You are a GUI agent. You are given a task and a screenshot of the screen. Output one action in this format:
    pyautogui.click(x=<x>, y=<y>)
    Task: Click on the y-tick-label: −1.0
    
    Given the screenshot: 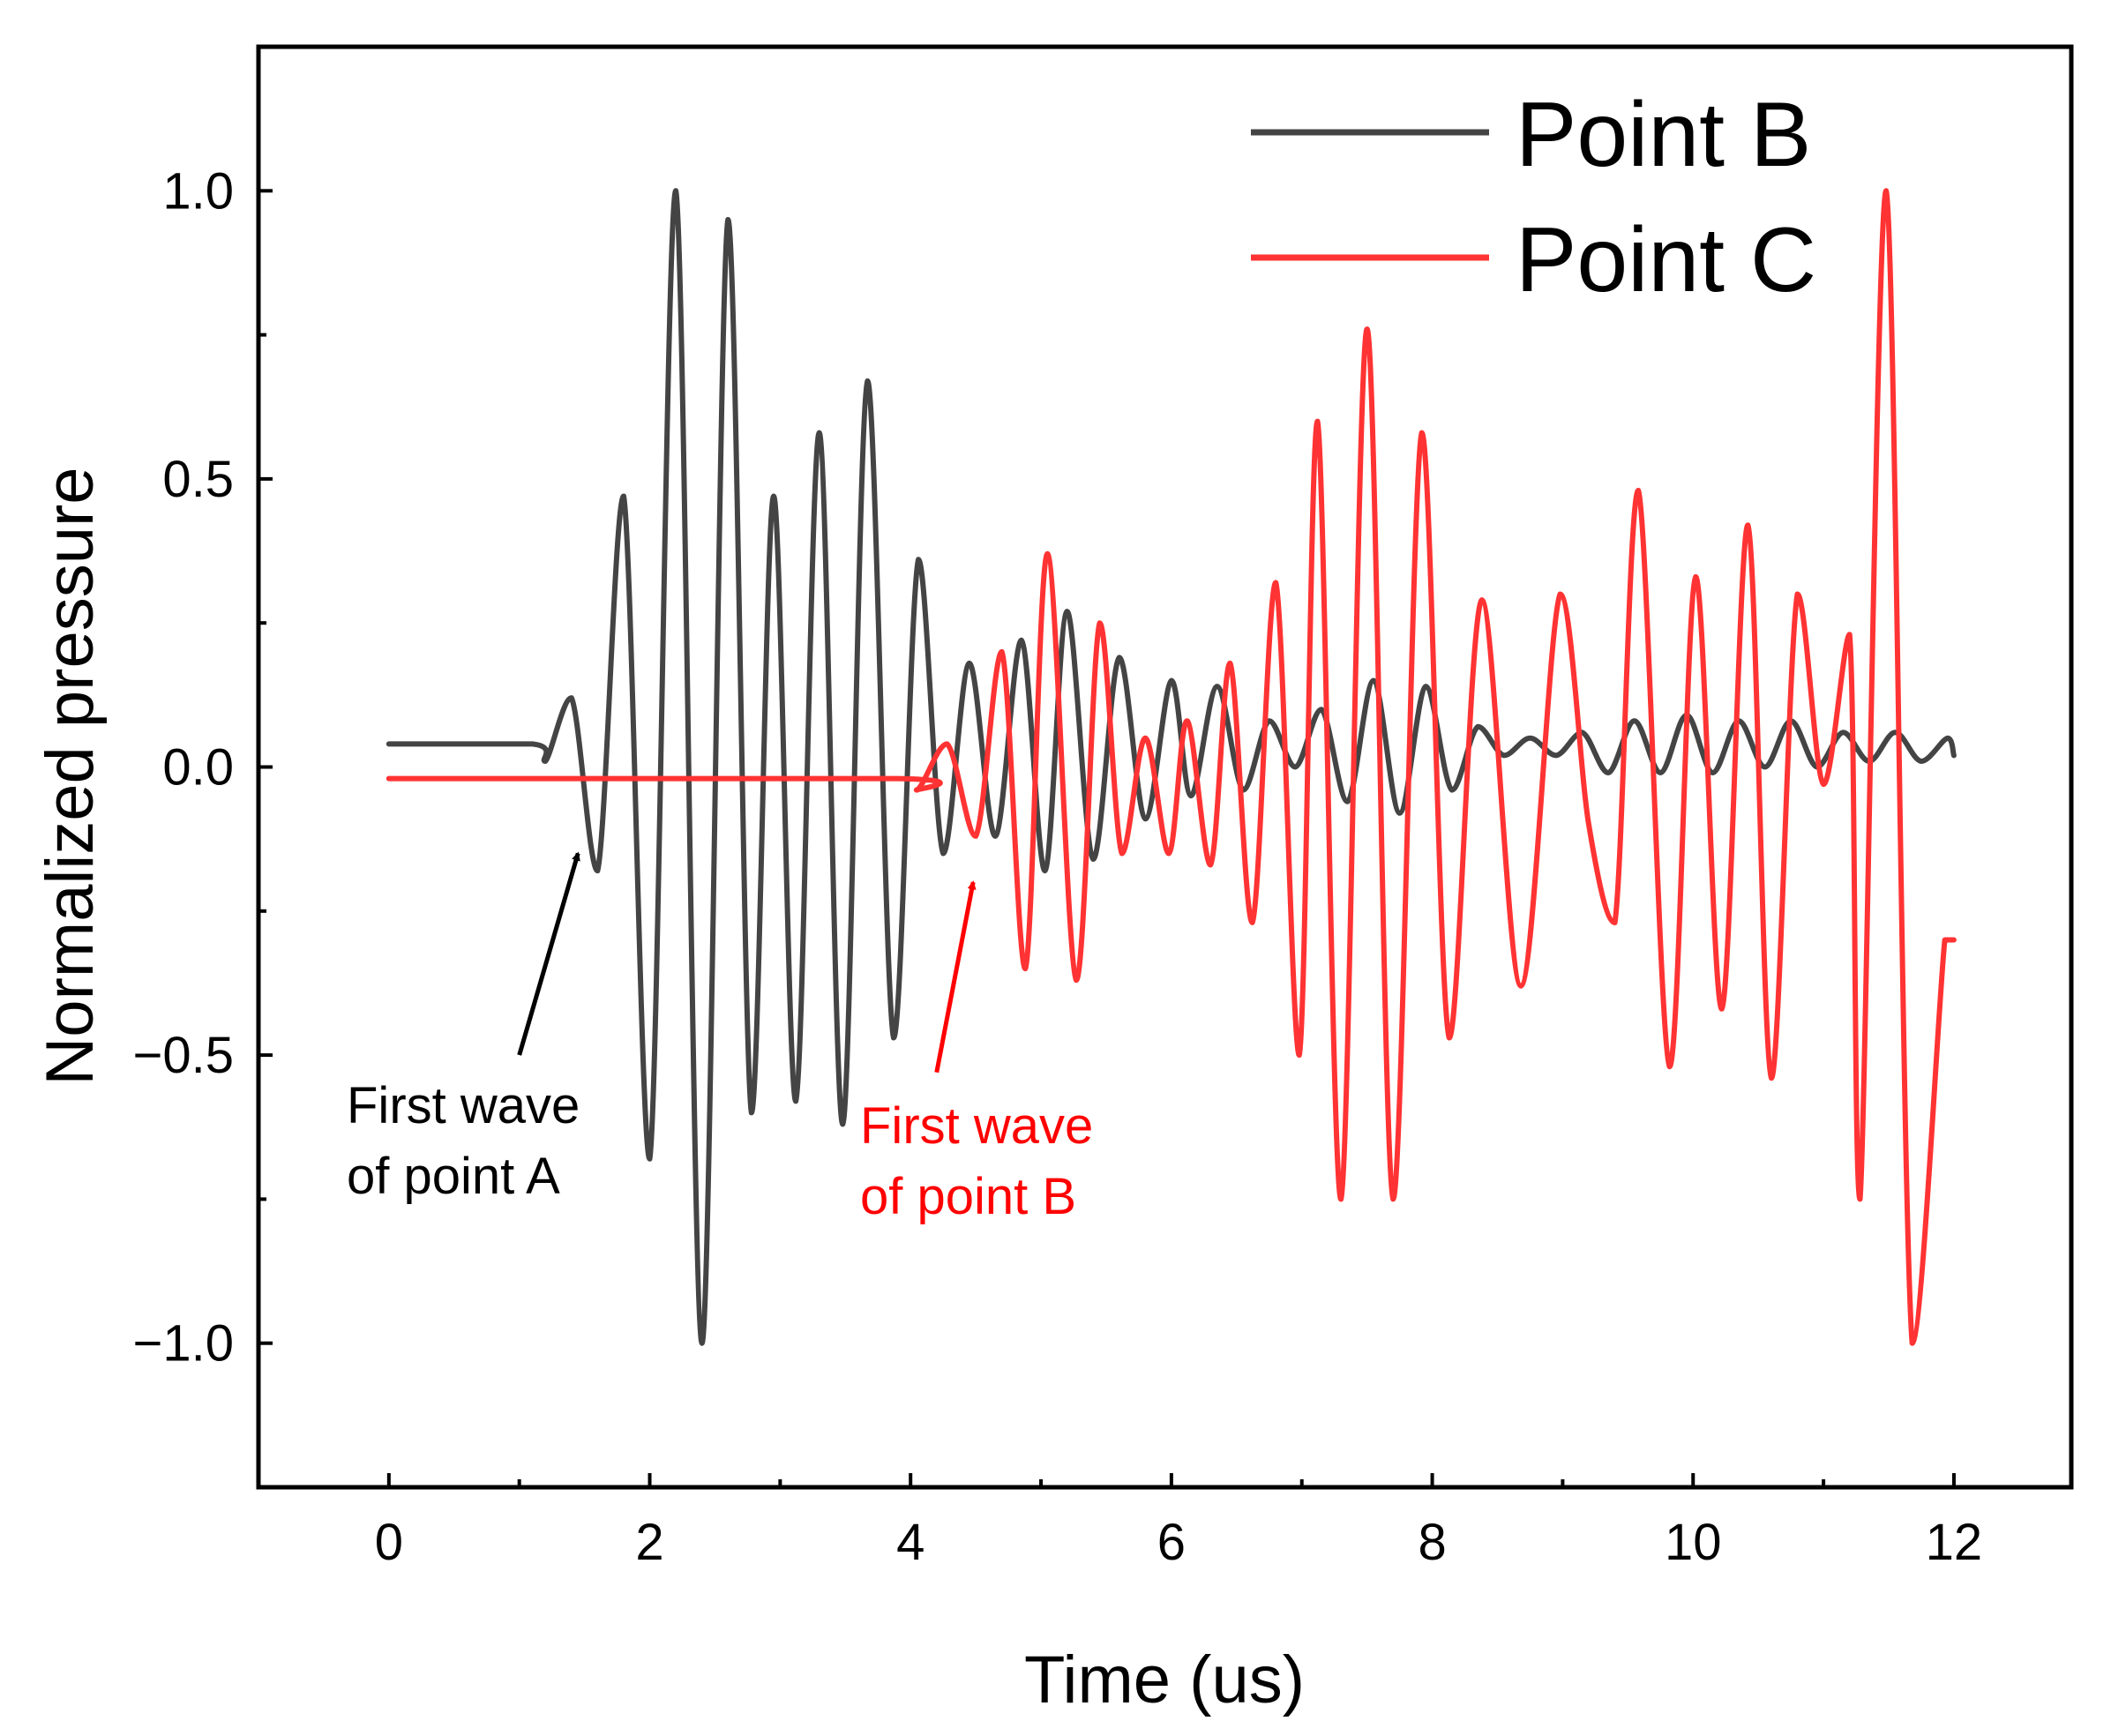 What is the action you would take?
    pyautogui.click(x=184, y=1344)
    